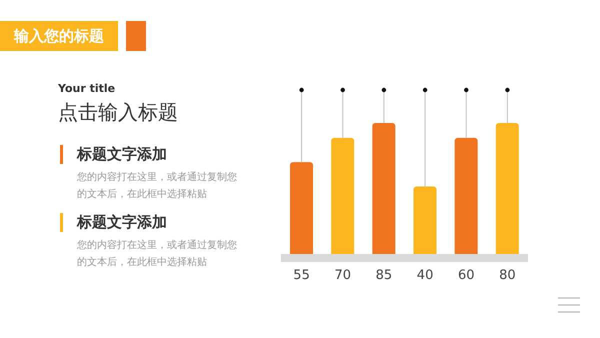 The width and height of the screenshot is (600, 338). I want to click on text: 点击输入标题, so click(118, 112).